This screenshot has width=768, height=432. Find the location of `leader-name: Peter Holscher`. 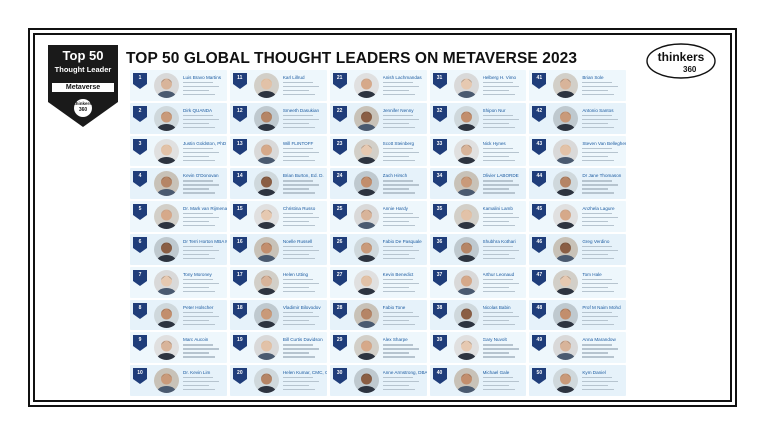

leader-name: Peter Holscher is located at coordinates (198, 307).